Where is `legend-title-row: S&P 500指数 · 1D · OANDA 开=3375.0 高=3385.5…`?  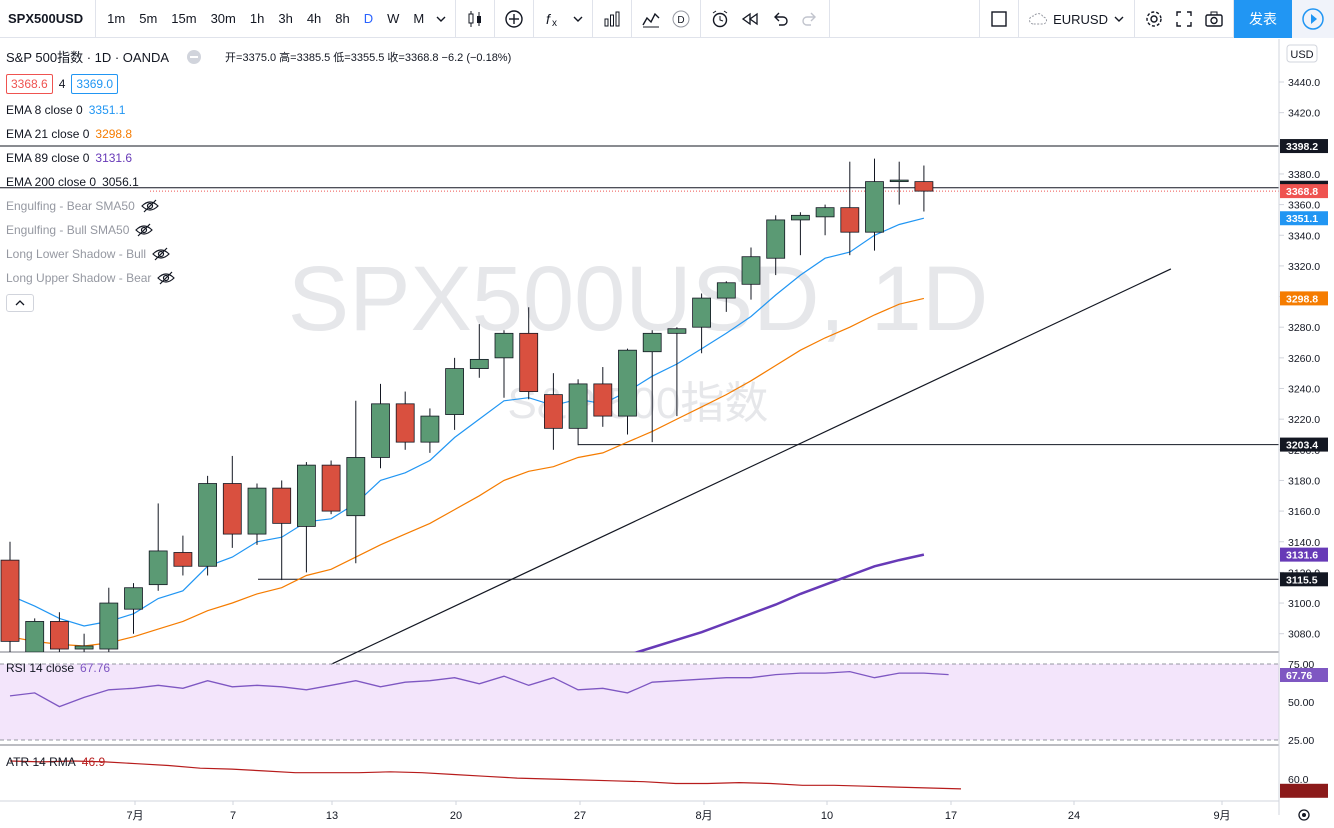 legend-title-row: S&P 500指数 · 1D · OANDA 开=3375.0 高=3385.5… is located at coordinates (258, 56).